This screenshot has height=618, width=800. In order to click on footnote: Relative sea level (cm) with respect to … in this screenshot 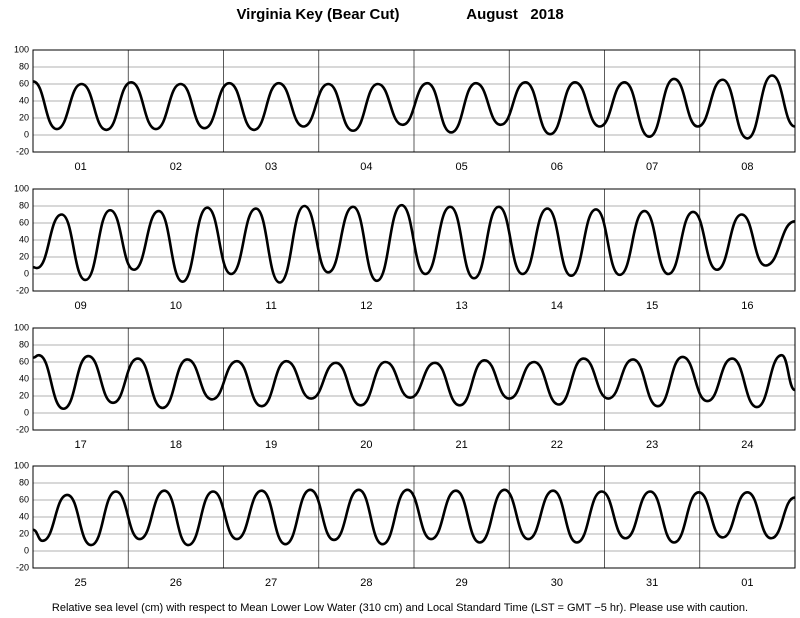, I will do `click(400, 608)`.